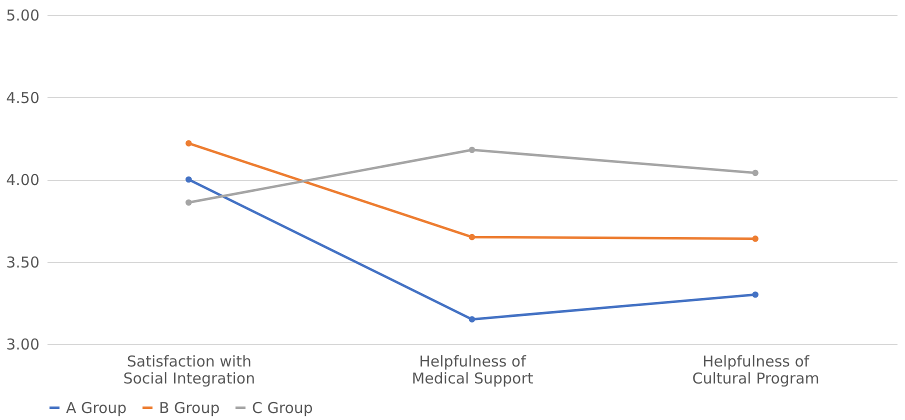  What do you see at coordinates (189, 370) in the screenshot?
I see `x-tick-label: Satisfaction with Social Integration` at bounding box center [189, 370].